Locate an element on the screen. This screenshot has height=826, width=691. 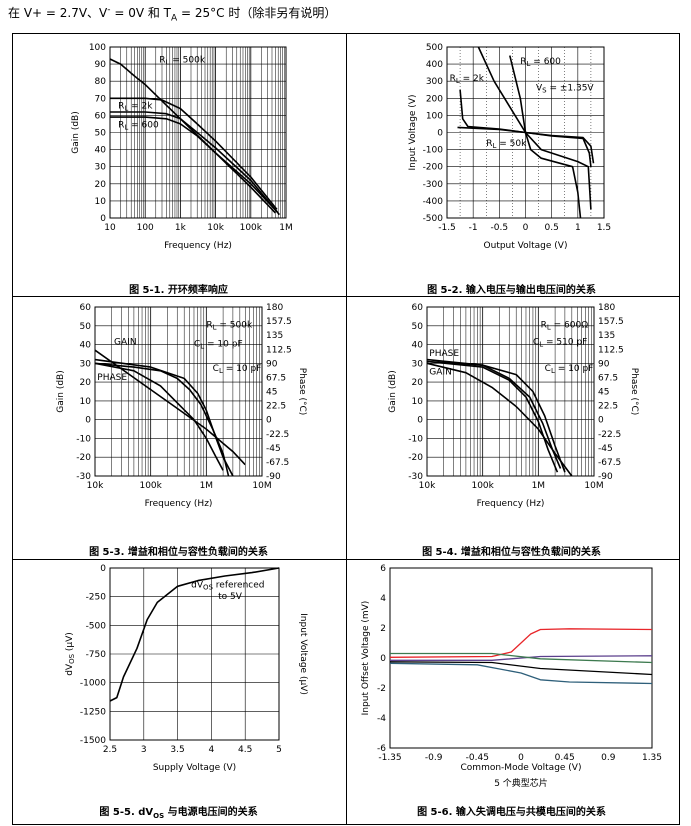
x-tick-label: 0 is located at coordinates (521, 758).